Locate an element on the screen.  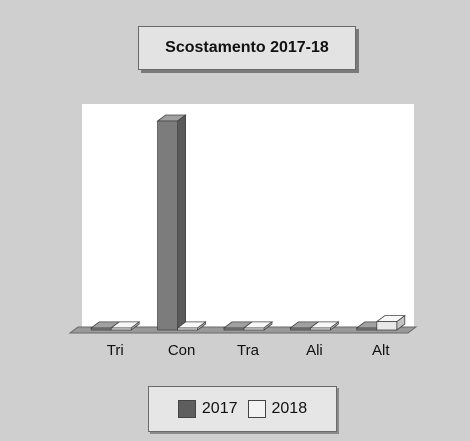
legend-item-2017: 2017 is located at coordinates (207, 409).